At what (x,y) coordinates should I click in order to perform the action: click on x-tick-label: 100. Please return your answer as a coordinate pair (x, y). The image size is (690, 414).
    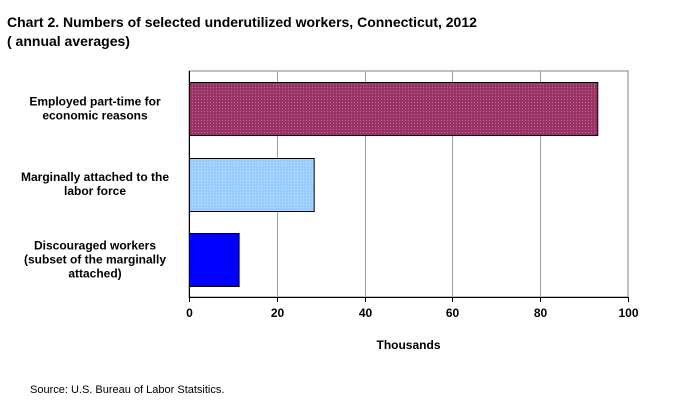
    Looking at the image, I should click on (628, 313).